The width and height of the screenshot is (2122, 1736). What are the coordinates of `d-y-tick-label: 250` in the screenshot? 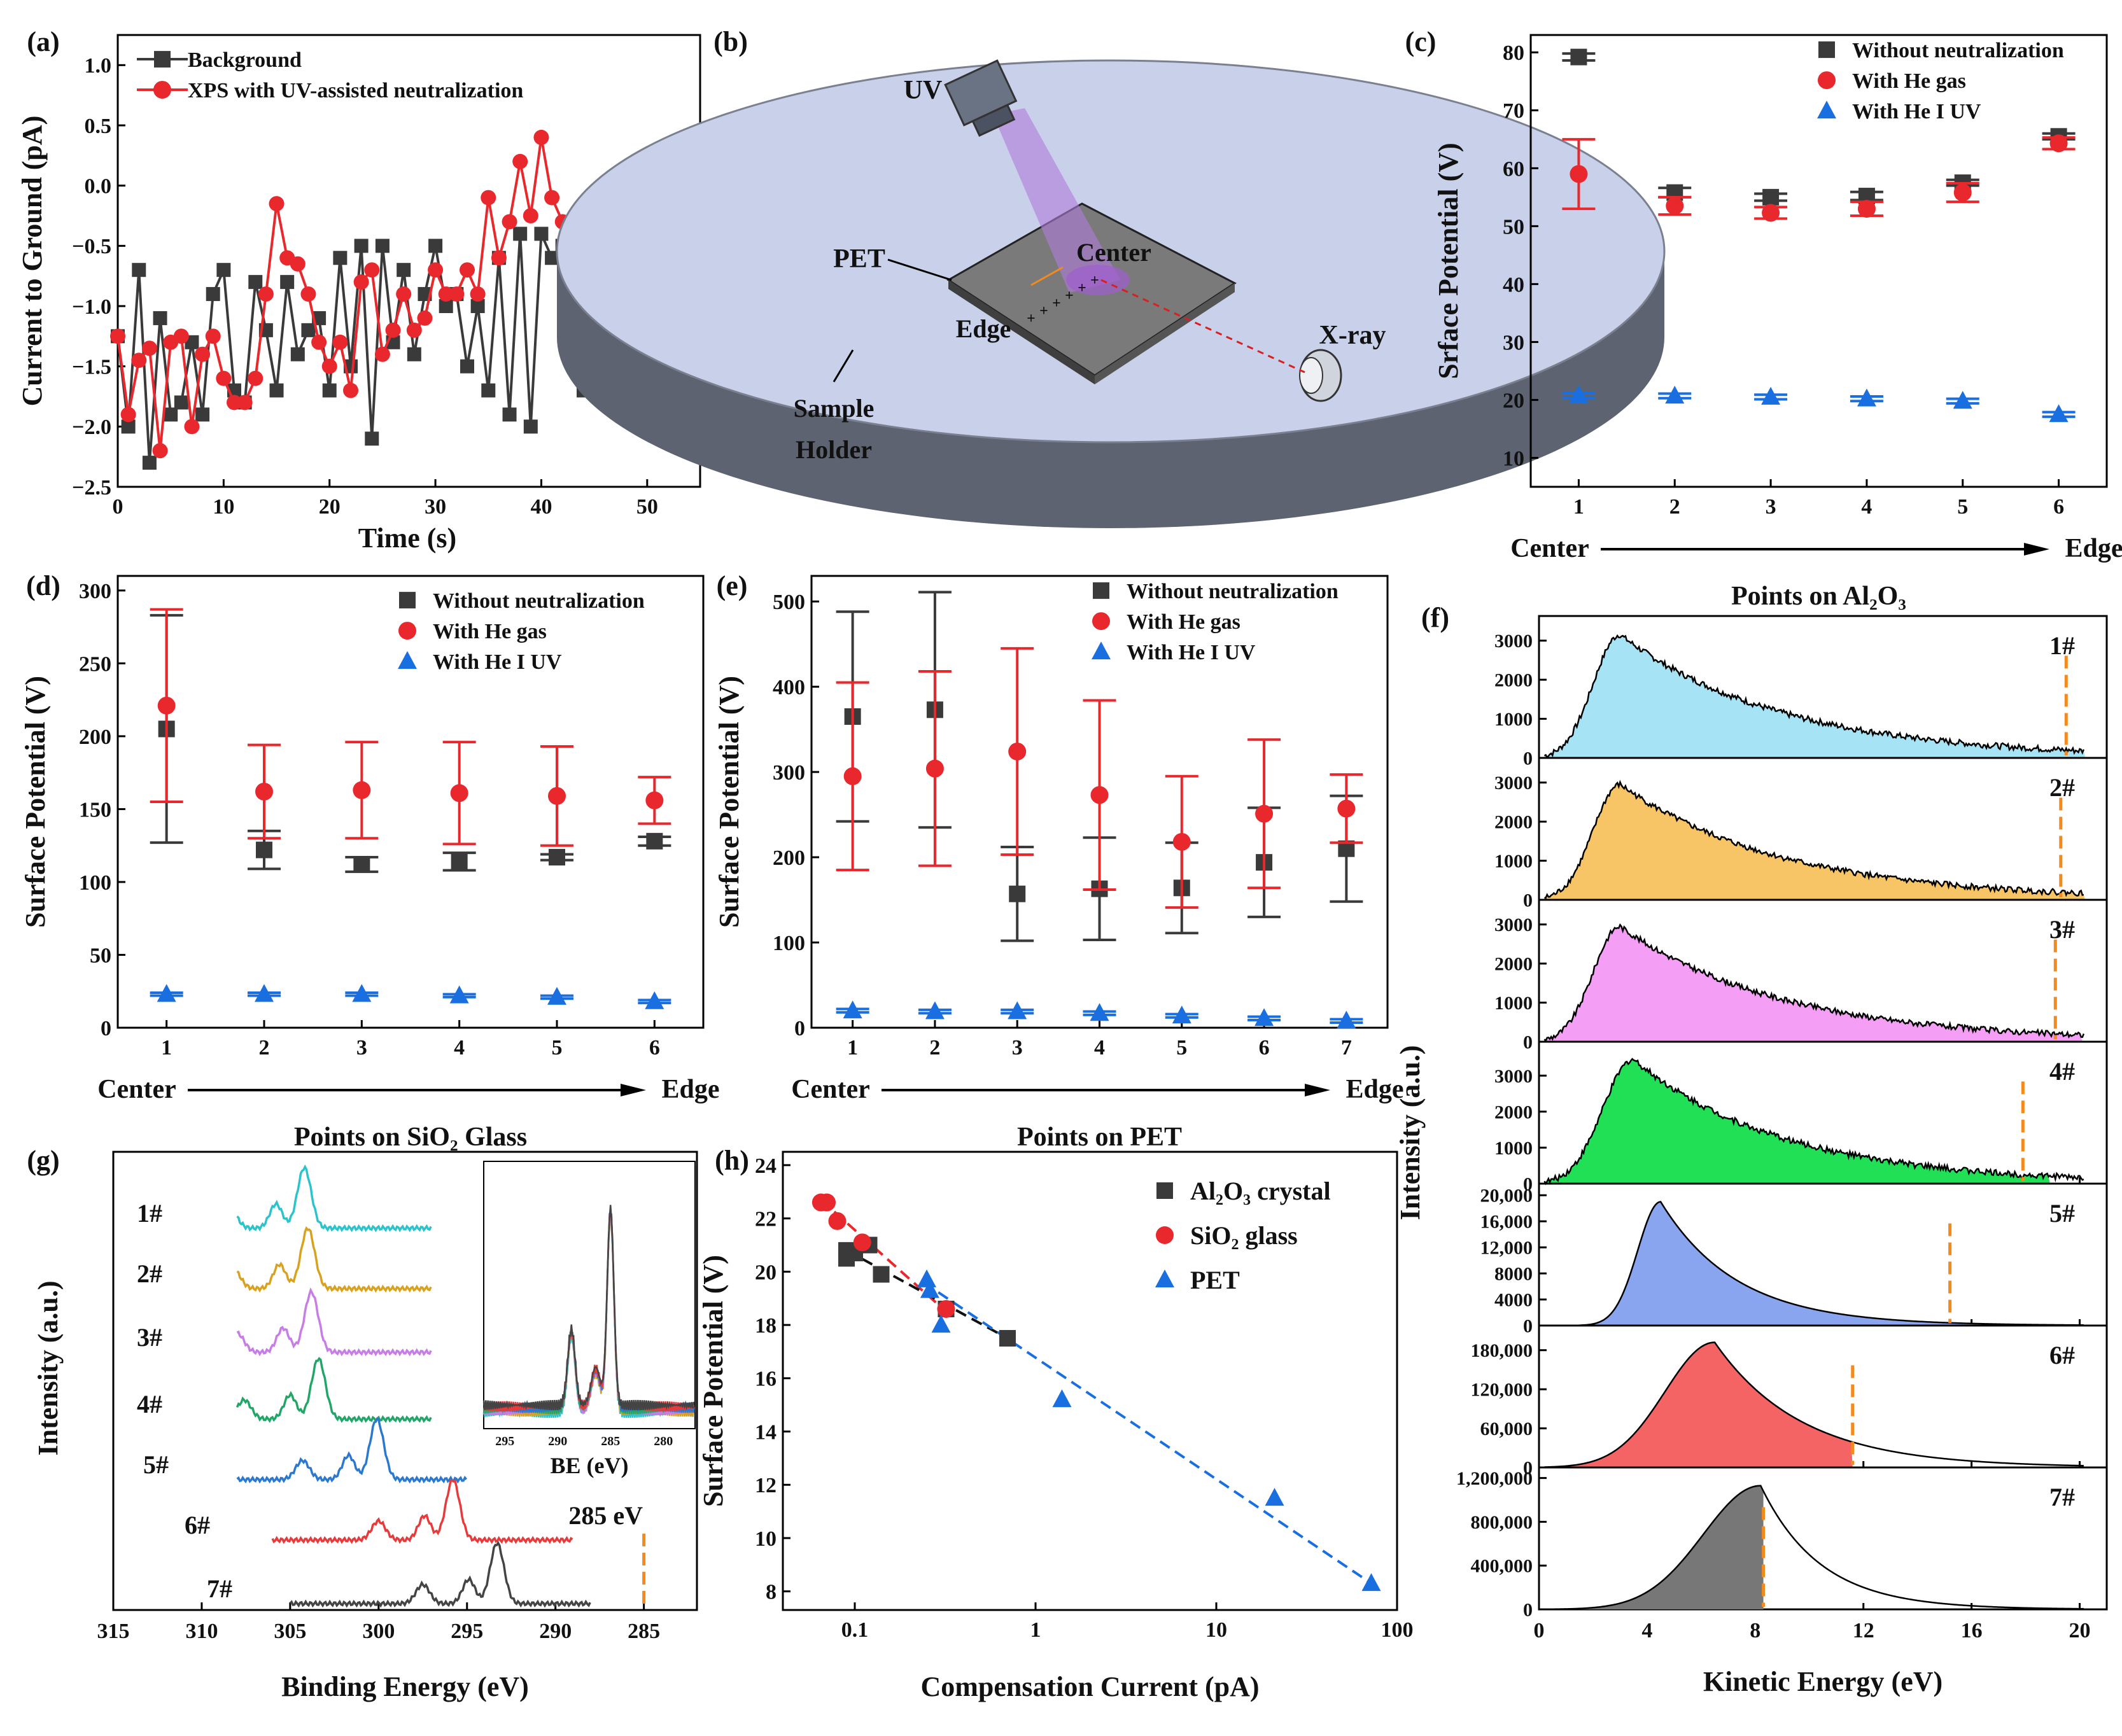 It's located at (95, 664).